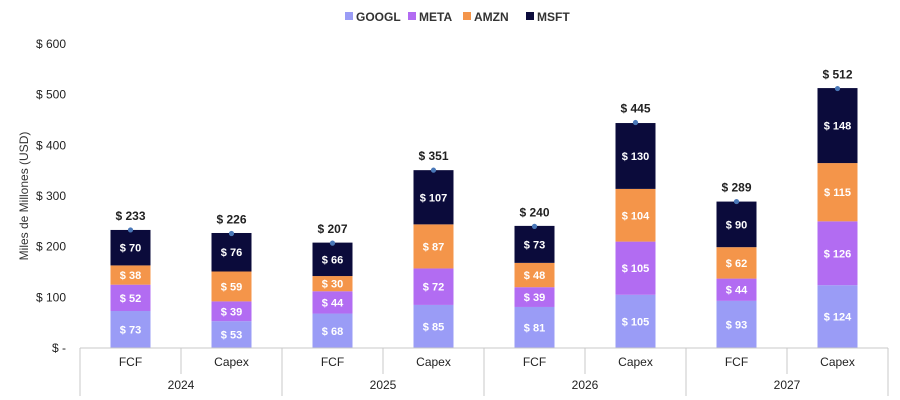 This screenshot has height=400, width=900. Describe the element at coordinates (51, 95) in the screenshot. I see `y-tick-label: $ 500` at that location.